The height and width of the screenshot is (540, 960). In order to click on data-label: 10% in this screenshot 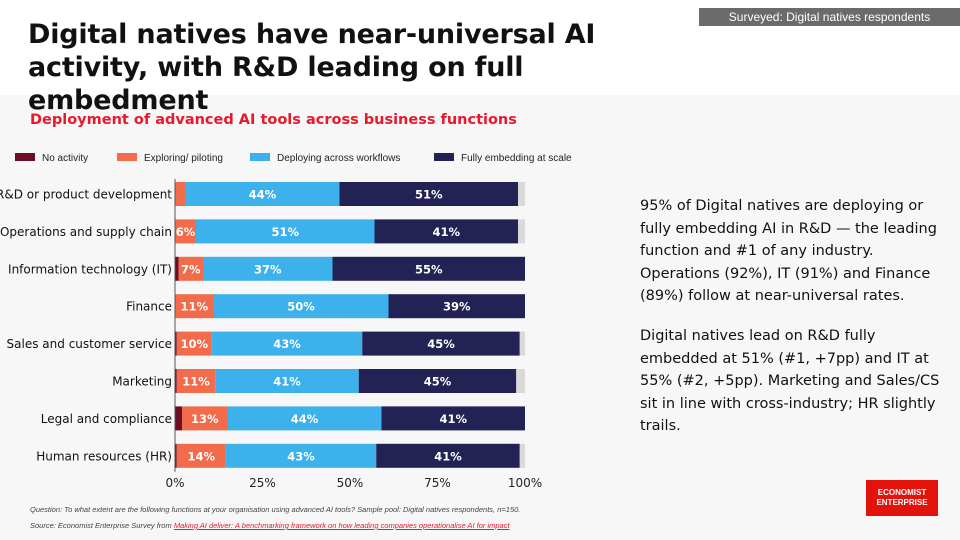, I will do `click(194, 344)`.